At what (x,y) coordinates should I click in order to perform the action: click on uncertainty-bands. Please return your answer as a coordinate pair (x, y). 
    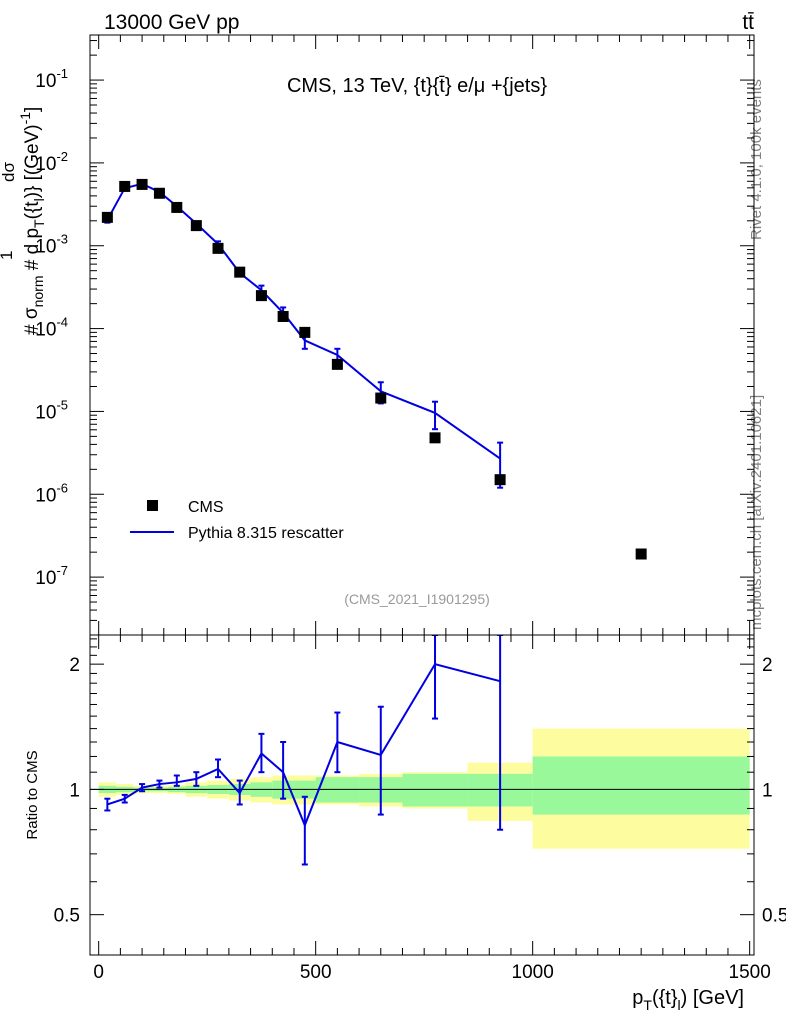
    Looking at the image, I should click on (424, 788).